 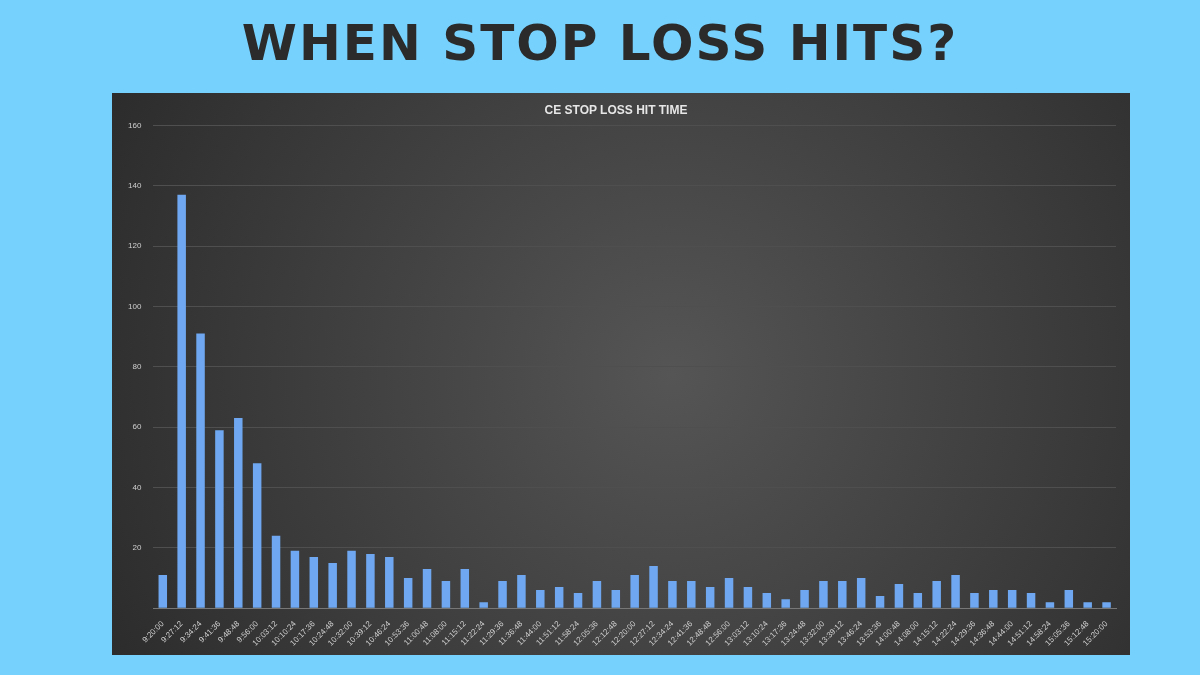 What do you see at coordinates (134, 185) in the screenshot?
I see `y-tick-label: 140` at bounding box center [134, 185].